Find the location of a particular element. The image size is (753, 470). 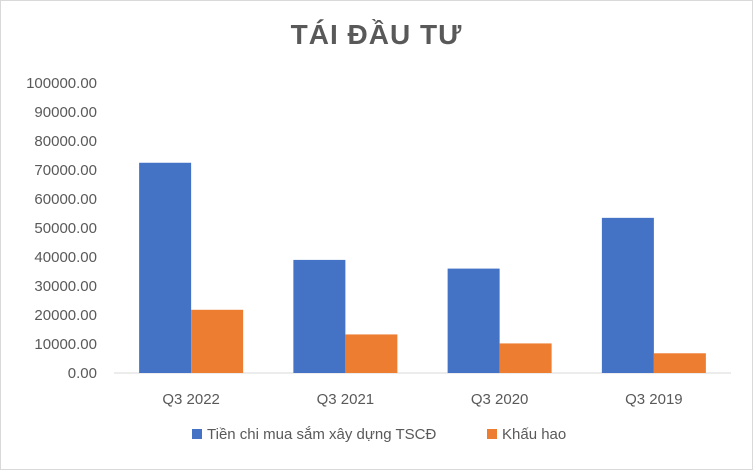

y-tick-label: 70000.00 is located at coordinates (65, 170).